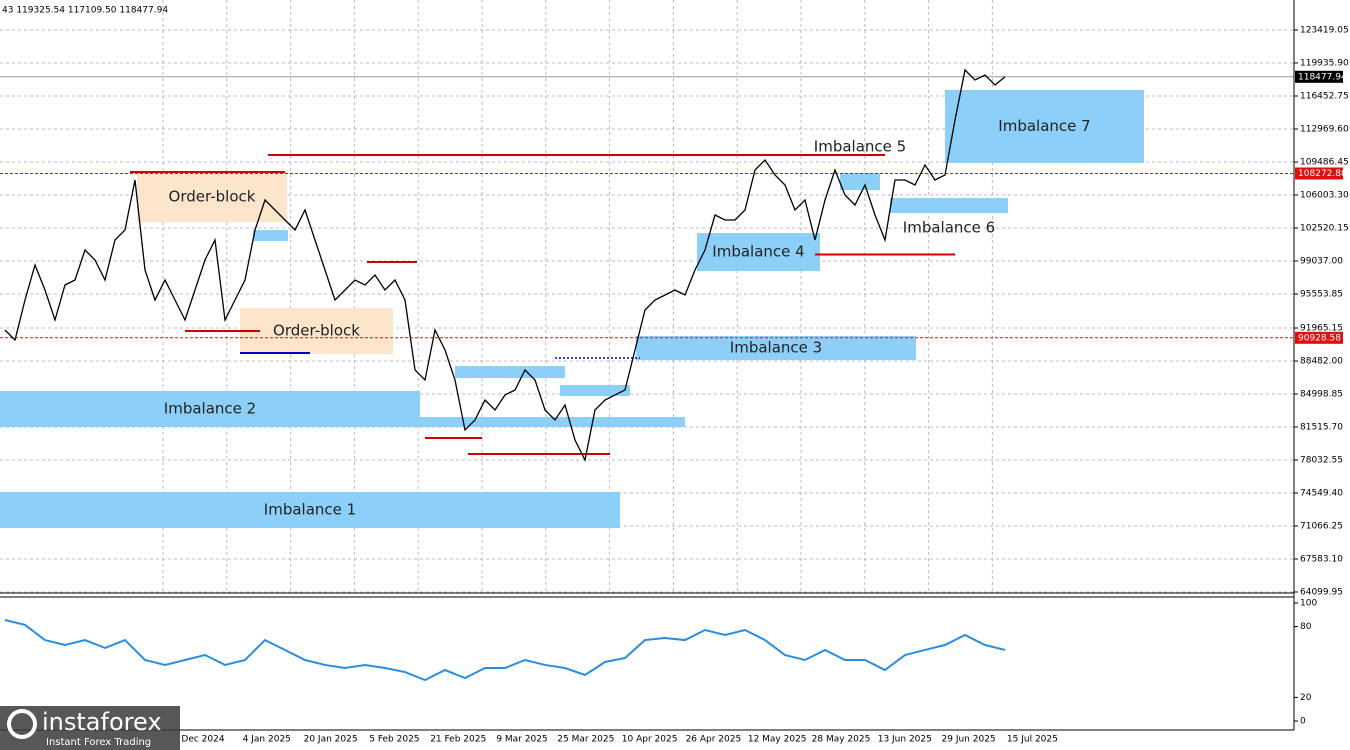 The width and height of the screenshot is (1350, 750). What do you see at coordinates (1324, 195) in the screenshot?
I see `y-tick-label: 106003.30` at bounding box center [1324, 195].